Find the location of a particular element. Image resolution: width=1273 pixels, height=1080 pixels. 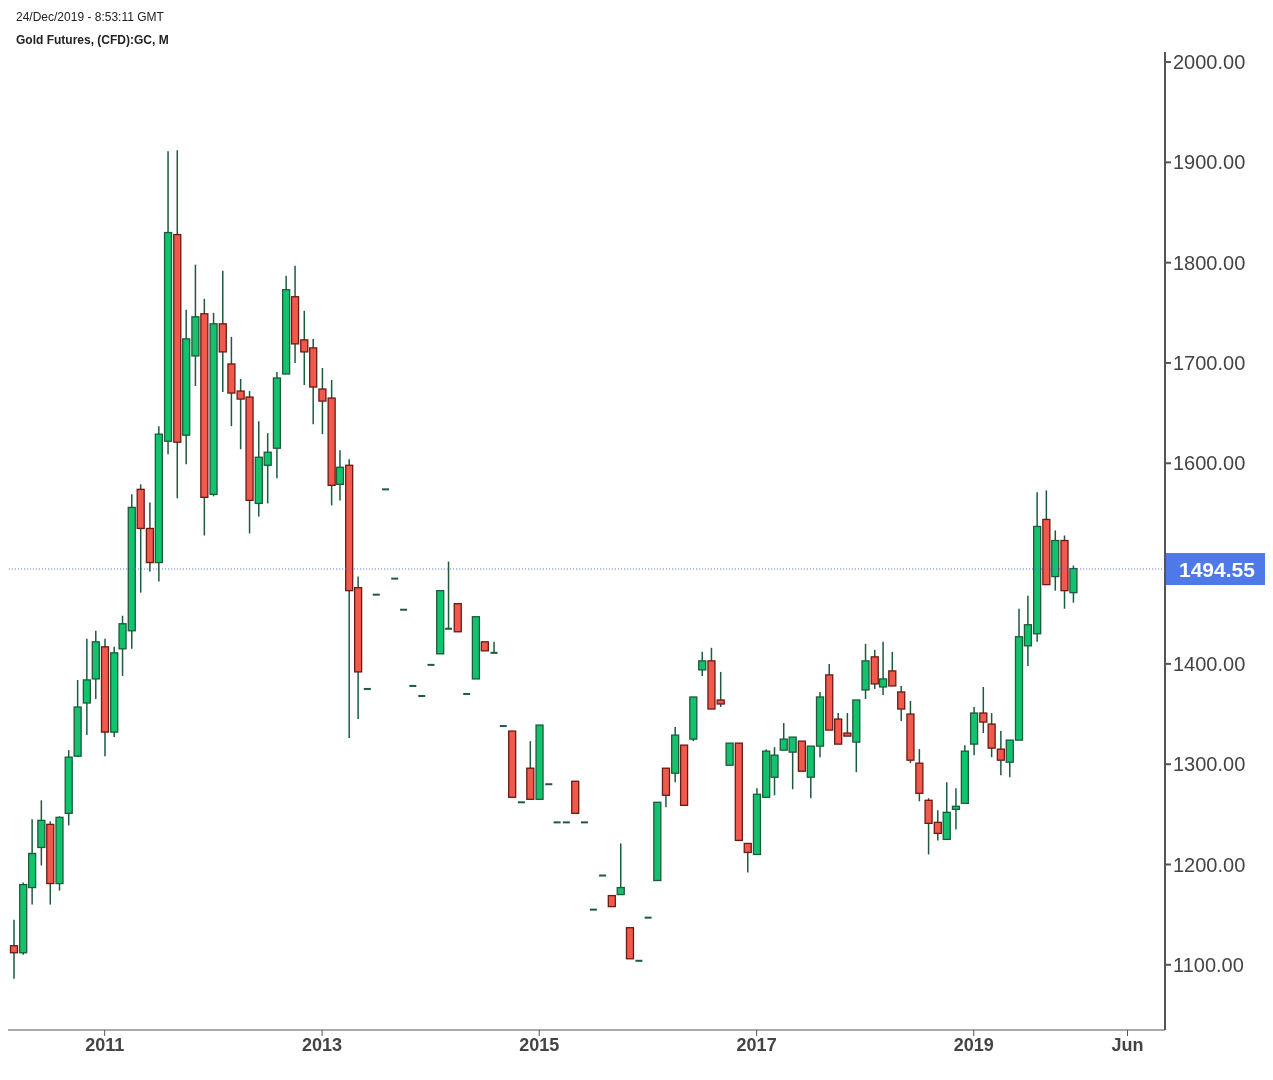

x-tick-label: 2019 is located at coordinates (973, 1044).